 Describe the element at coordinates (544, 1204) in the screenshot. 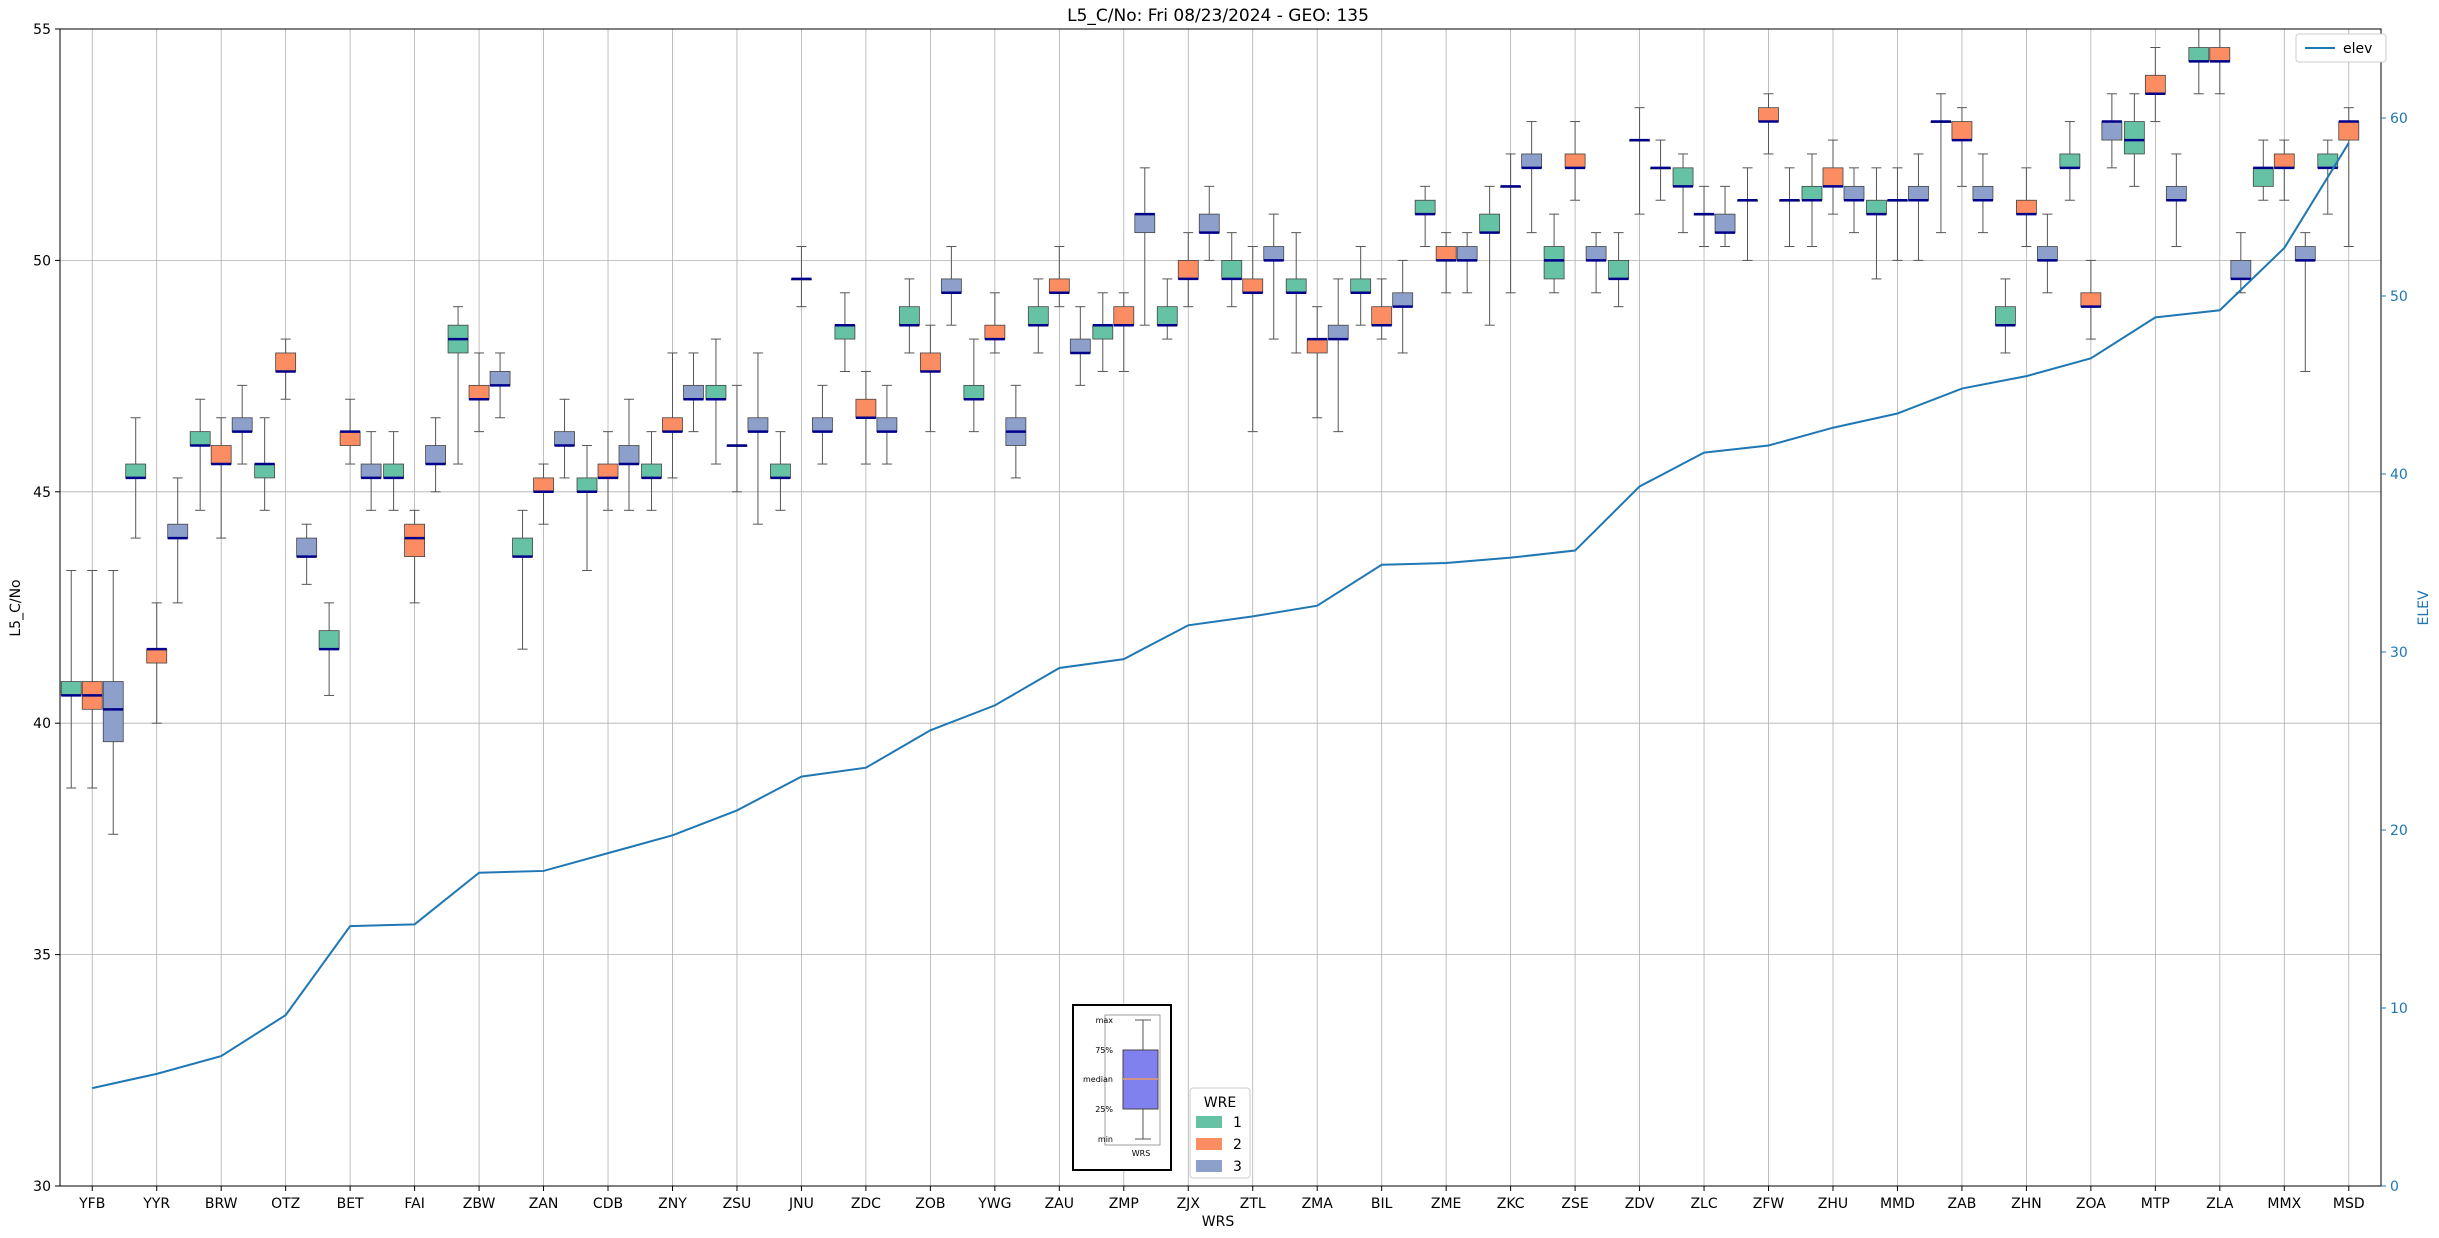

I see `xtick-label-ZAN: ZAN` at that location.